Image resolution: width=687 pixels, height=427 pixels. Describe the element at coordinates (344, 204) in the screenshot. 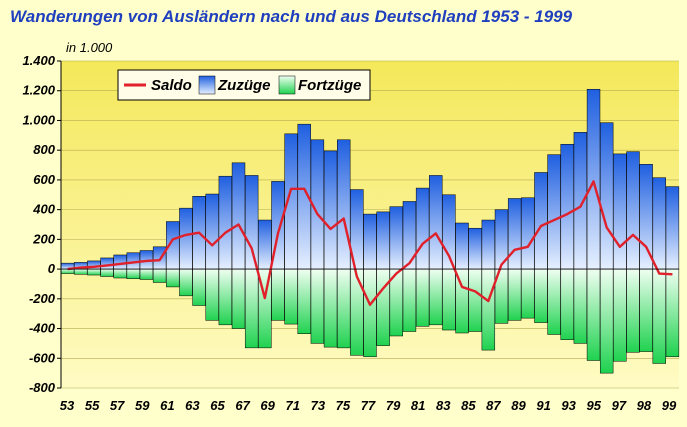

I see `bar-zuzuege-1974` at that location.